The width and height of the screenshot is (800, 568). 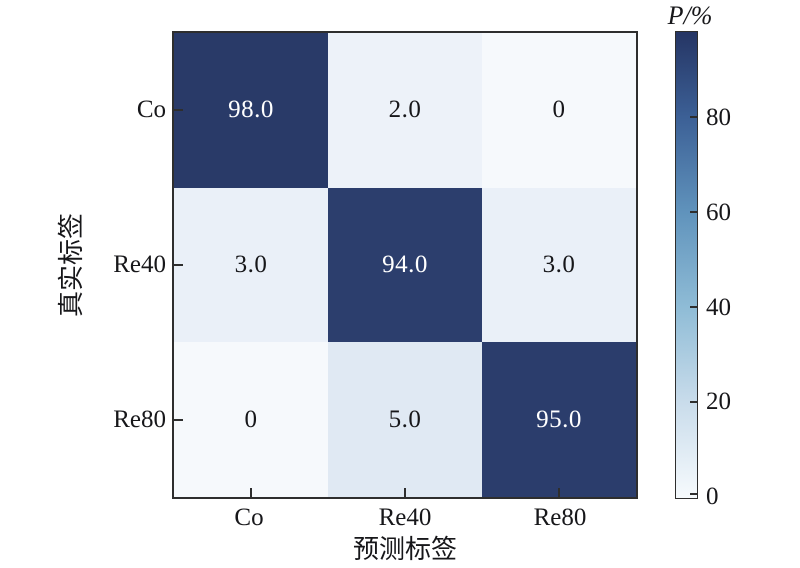 What do you see at coordinates (249, 517) in the screenshot?
I see `x-tick-label: Co` at bounding box center [249, 517].